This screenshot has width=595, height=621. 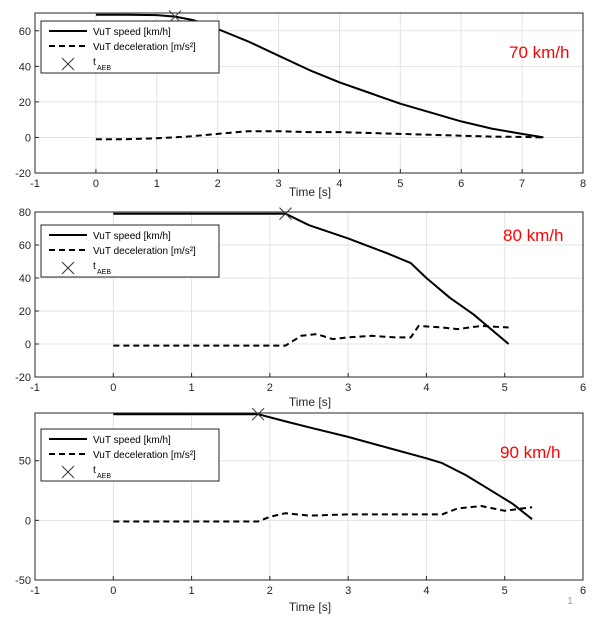 What do you see at coordinates (25, 213) in the screenshot?
I see `y-tick-label: 80` at bounding box center [25, 213].